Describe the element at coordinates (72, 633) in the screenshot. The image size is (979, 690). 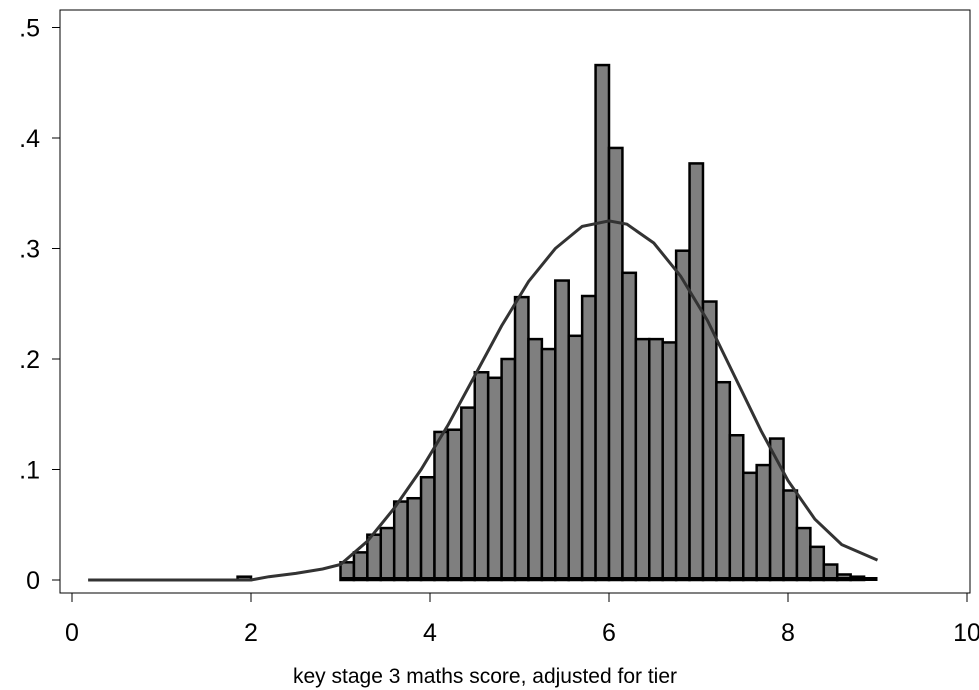
I see `x-tick-label-0: 0` at that location.